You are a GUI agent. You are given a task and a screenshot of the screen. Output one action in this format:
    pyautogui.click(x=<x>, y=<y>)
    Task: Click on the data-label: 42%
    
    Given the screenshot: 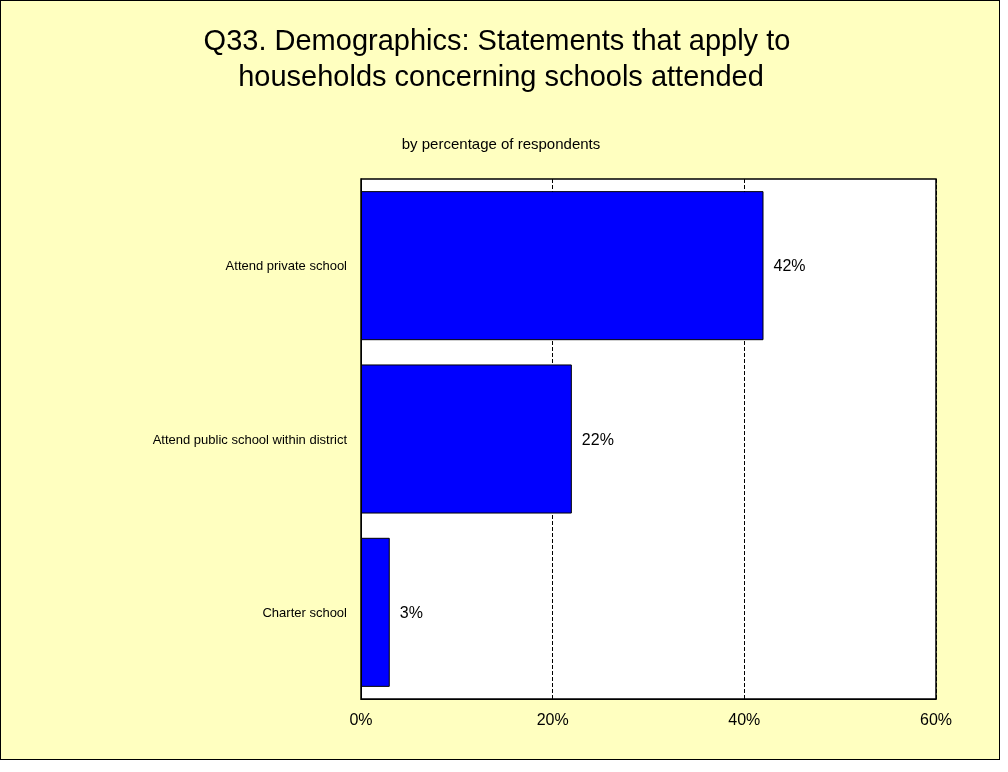 What is the action you would take?
    pyautogui.click(x=789, y=266)
    